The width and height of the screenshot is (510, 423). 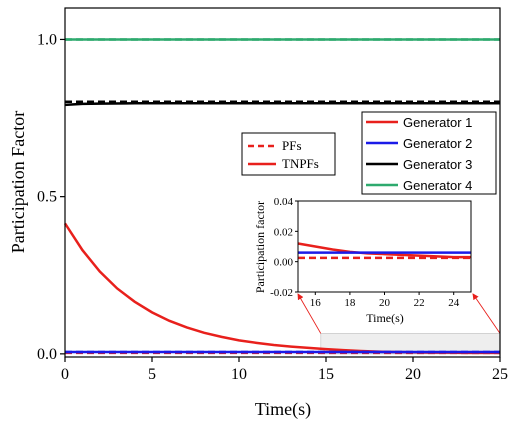 What do you see at coordinates (281, 293) in the screenshot?
I see `inset-y-tick-label: -0.02` at bounding box center [281, 293].